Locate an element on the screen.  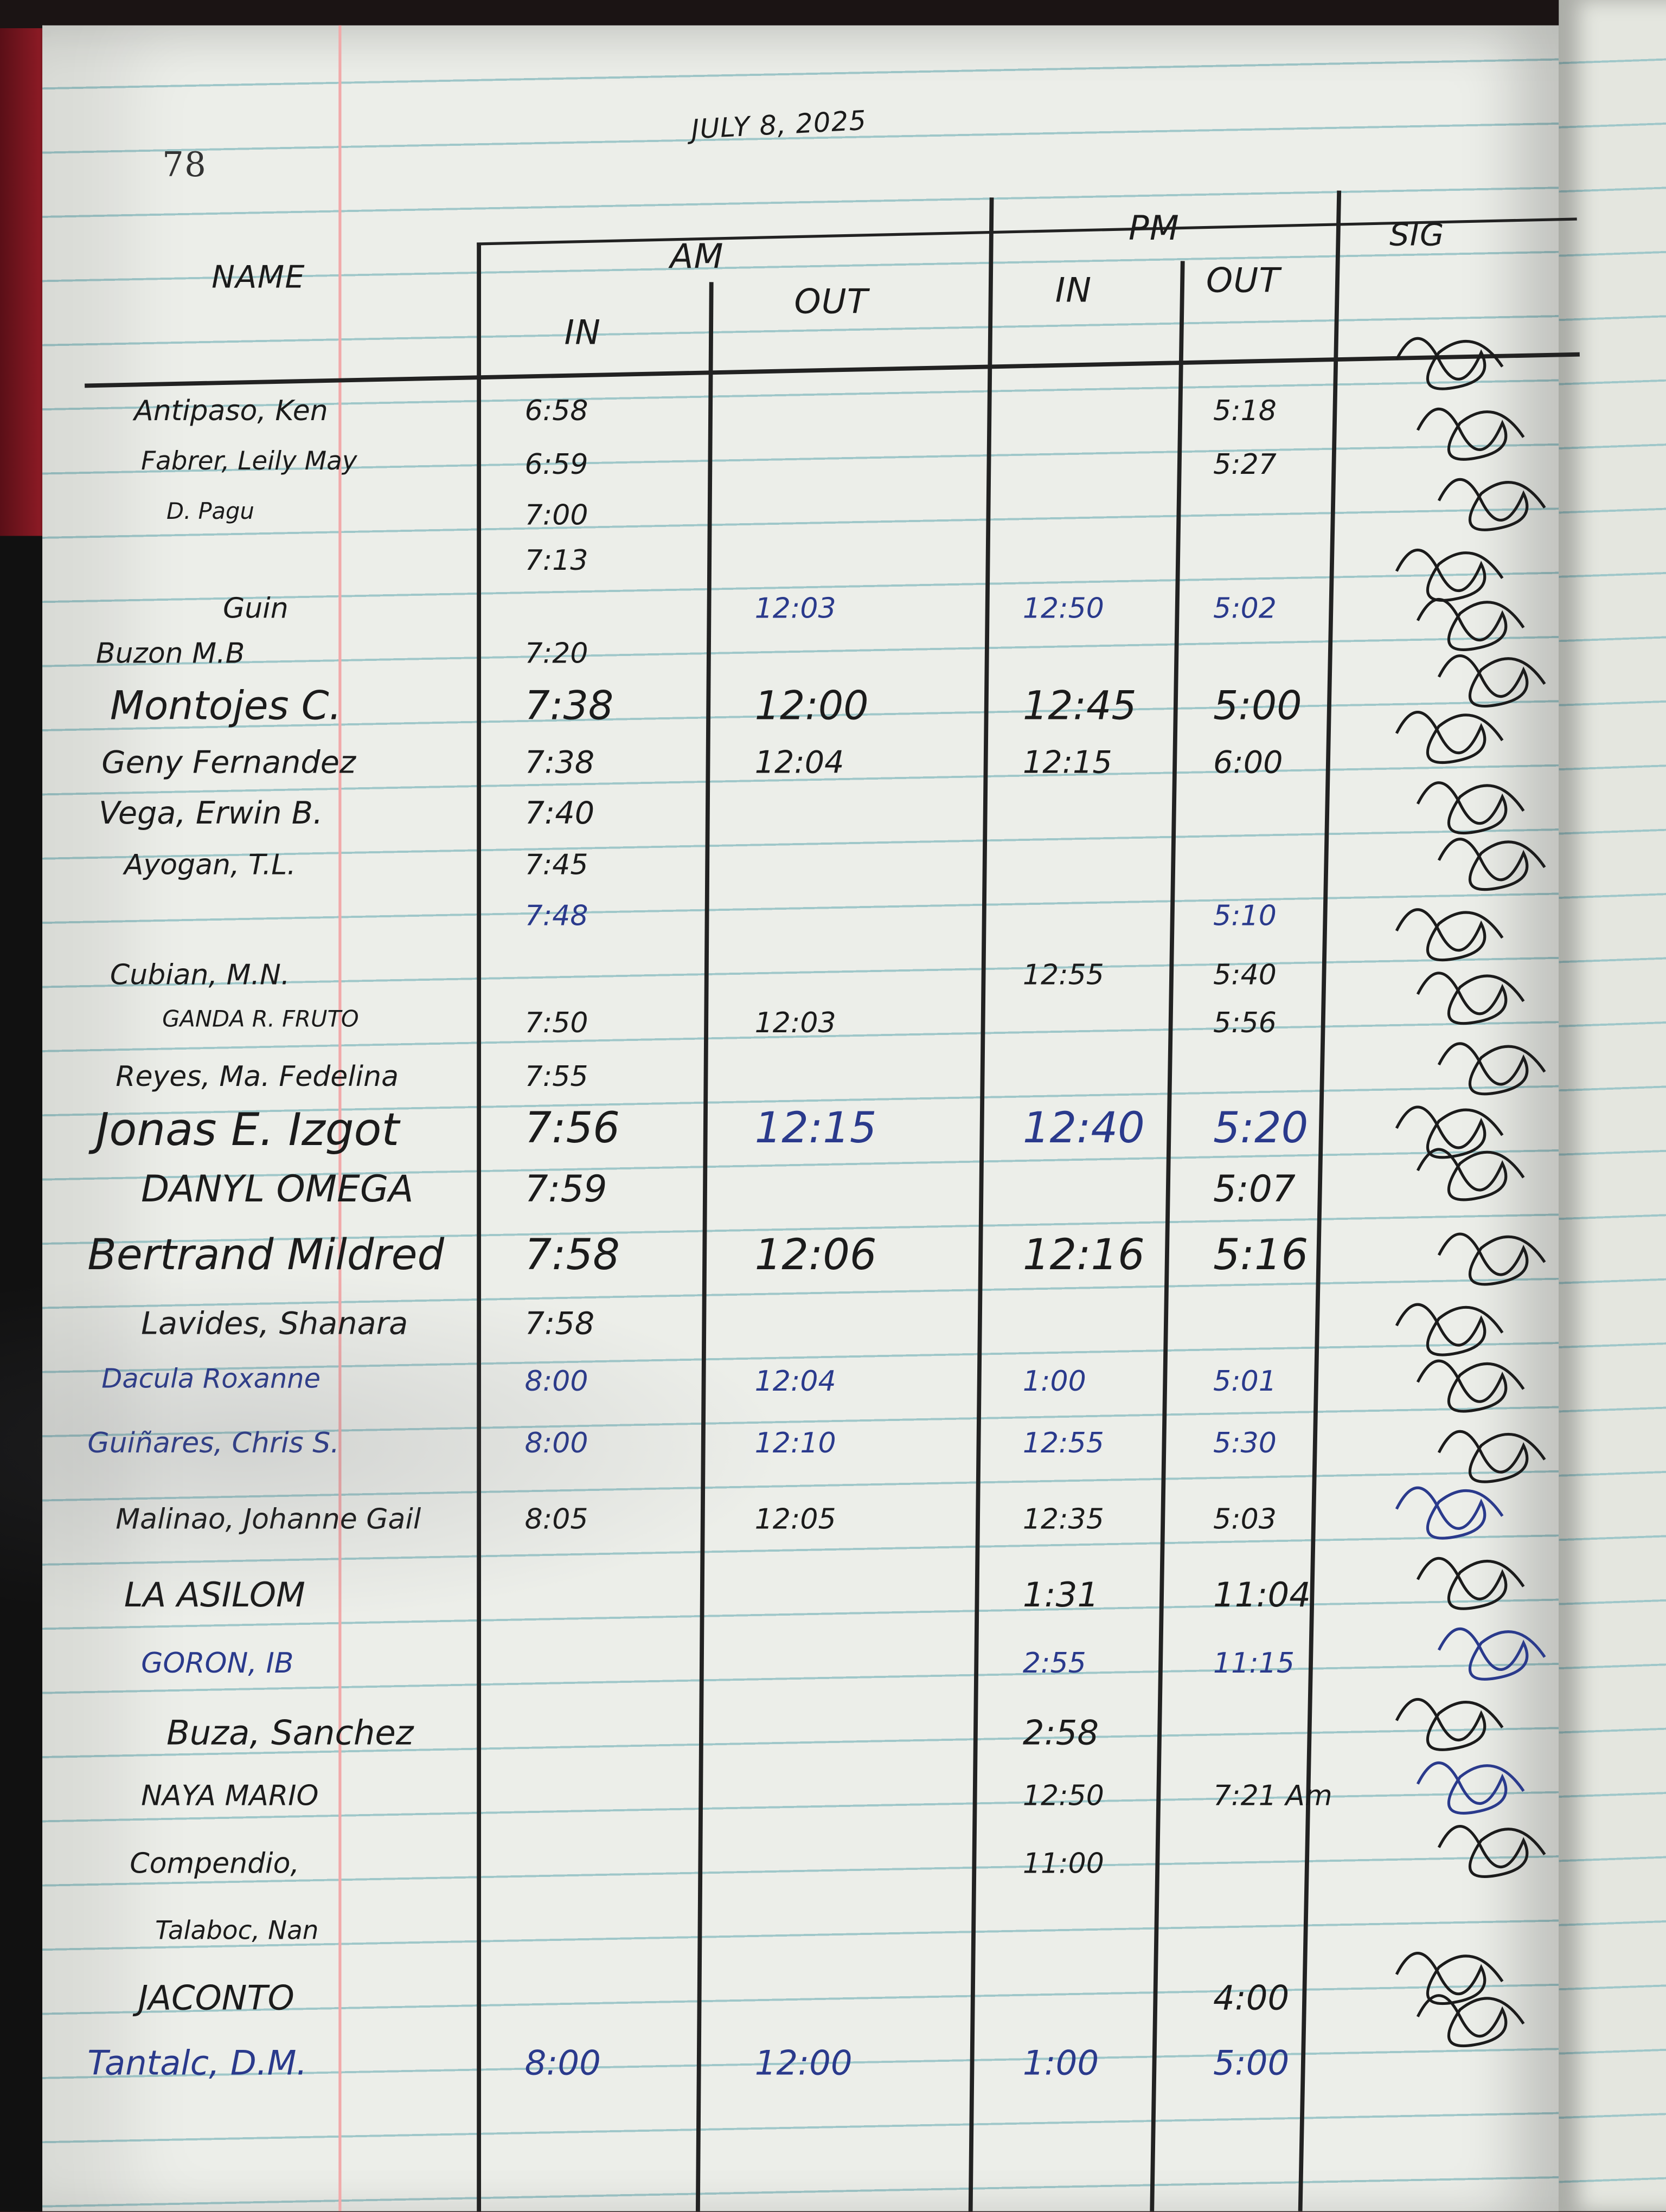
name-cell: GORON, IB is located at coordinates (218, 1662).